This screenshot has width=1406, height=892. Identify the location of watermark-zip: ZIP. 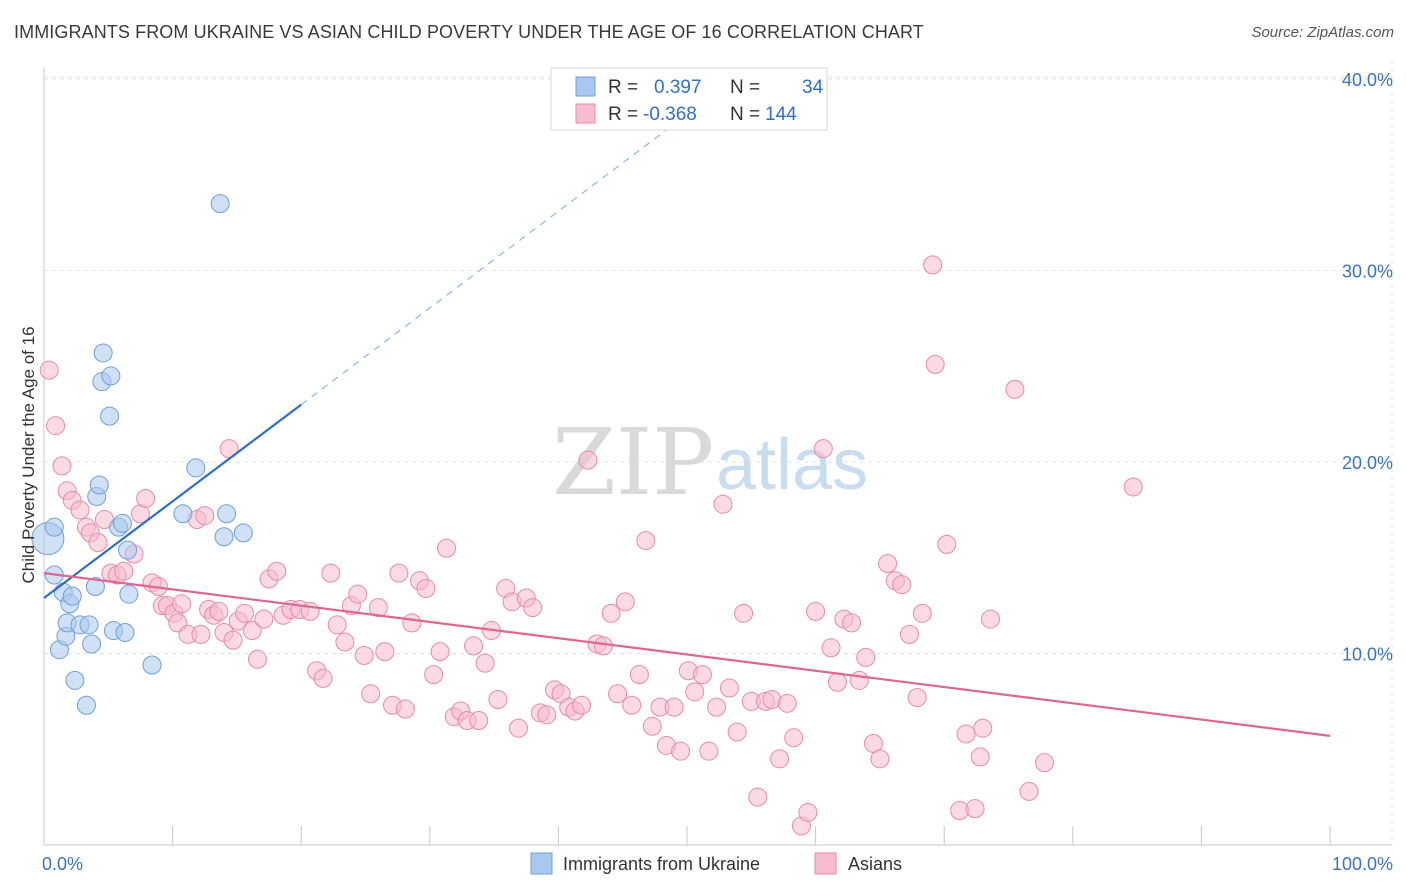
(633, 462).